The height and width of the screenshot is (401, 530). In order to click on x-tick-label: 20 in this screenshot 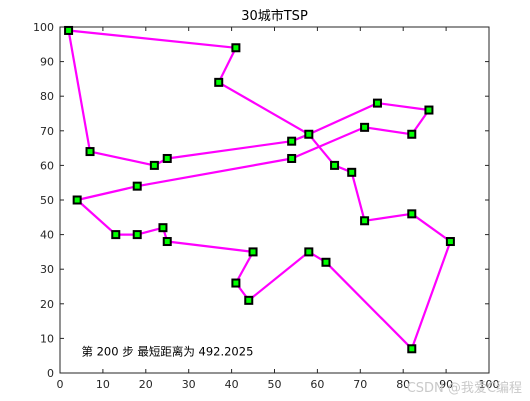, I will do `click(146, 384)`.